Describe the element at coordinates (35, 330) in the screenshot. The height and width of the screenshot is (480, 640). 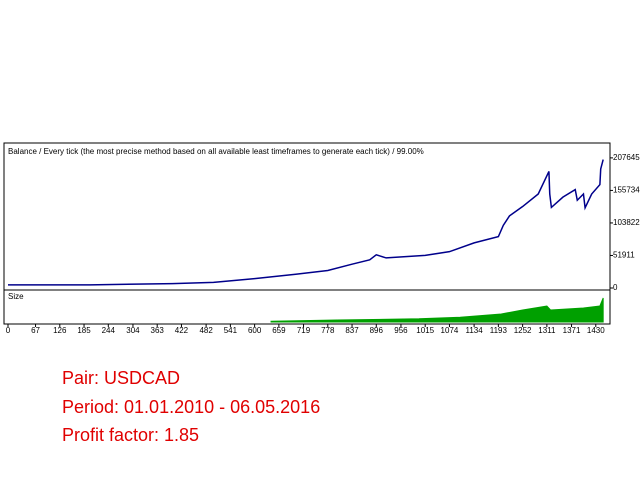
I see `x-tick-label: 67` at that location.